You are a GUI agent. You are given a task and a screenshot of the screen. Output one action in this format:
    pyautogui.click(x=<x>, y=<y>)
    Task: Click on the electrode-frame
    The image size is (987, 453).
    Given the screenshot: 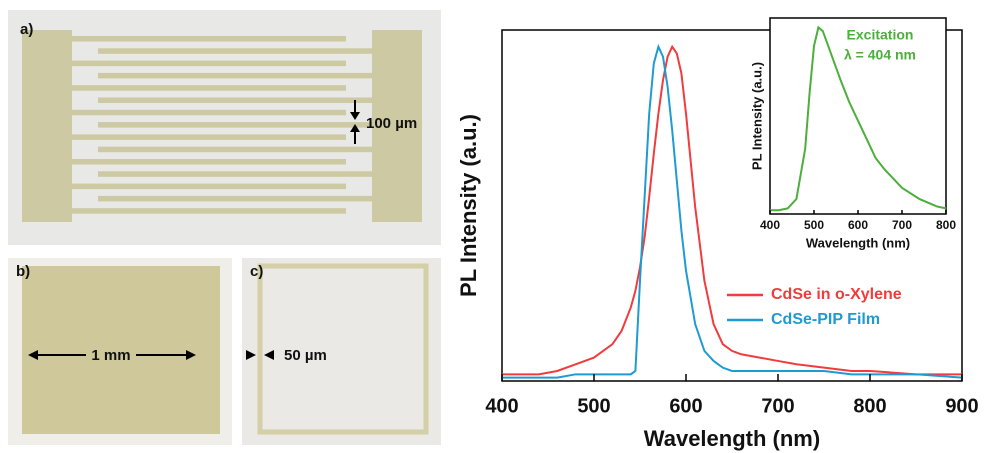 What is the action you would take?
    pyautogui.click(x=343, y=349)
    